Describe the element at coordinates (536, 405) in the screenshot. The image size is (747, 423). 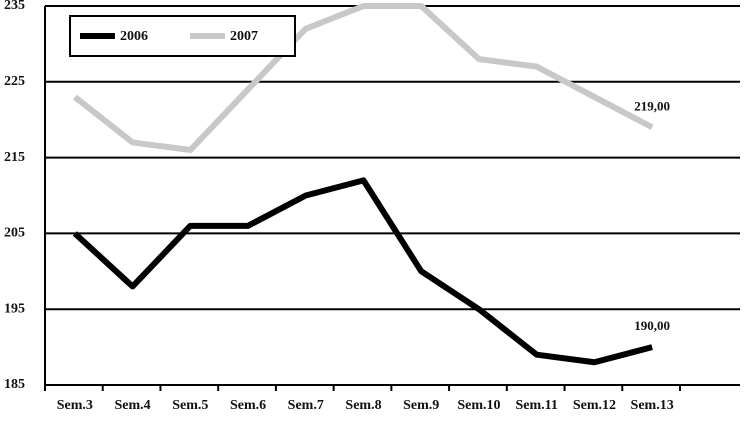
I see `x-tick-label: Sem.11` at that location.